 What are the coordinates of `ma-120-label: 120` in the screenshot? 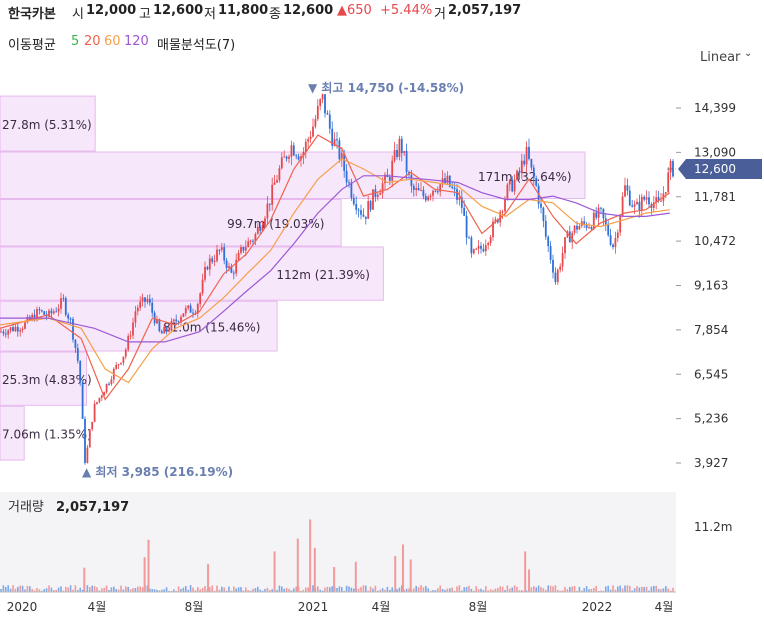 It's located at (136, 41).